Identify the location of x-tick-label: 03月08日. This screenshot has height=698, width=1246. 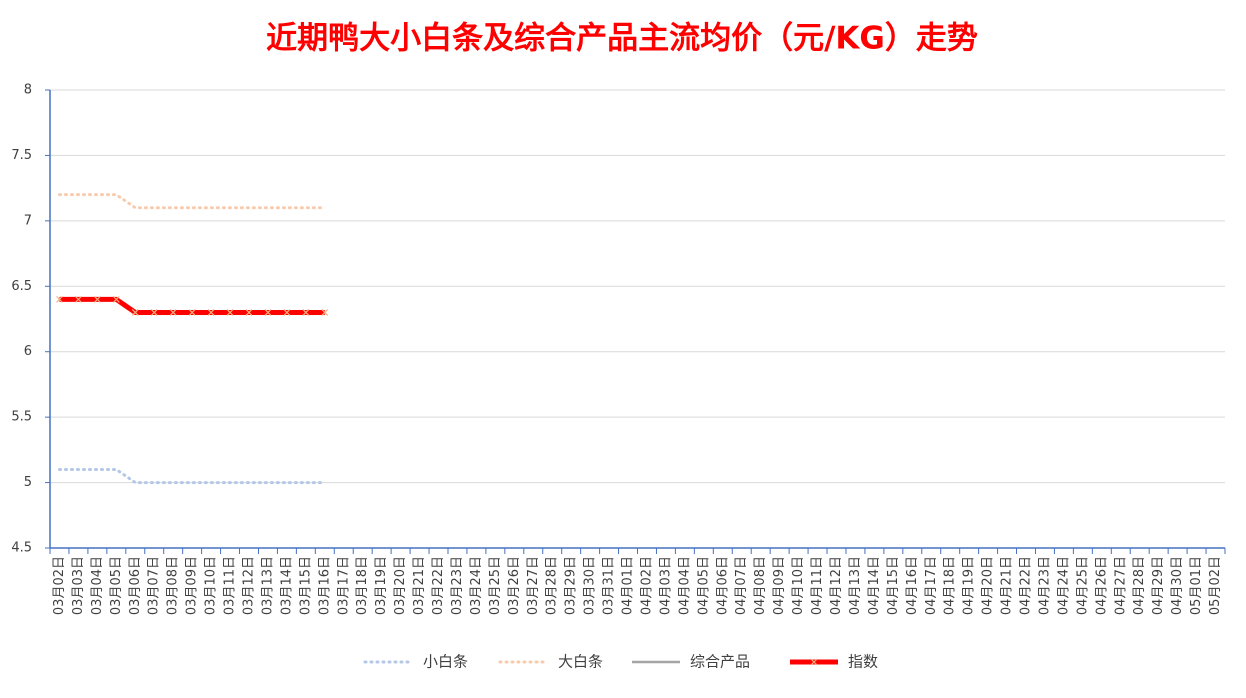
(173, 585).